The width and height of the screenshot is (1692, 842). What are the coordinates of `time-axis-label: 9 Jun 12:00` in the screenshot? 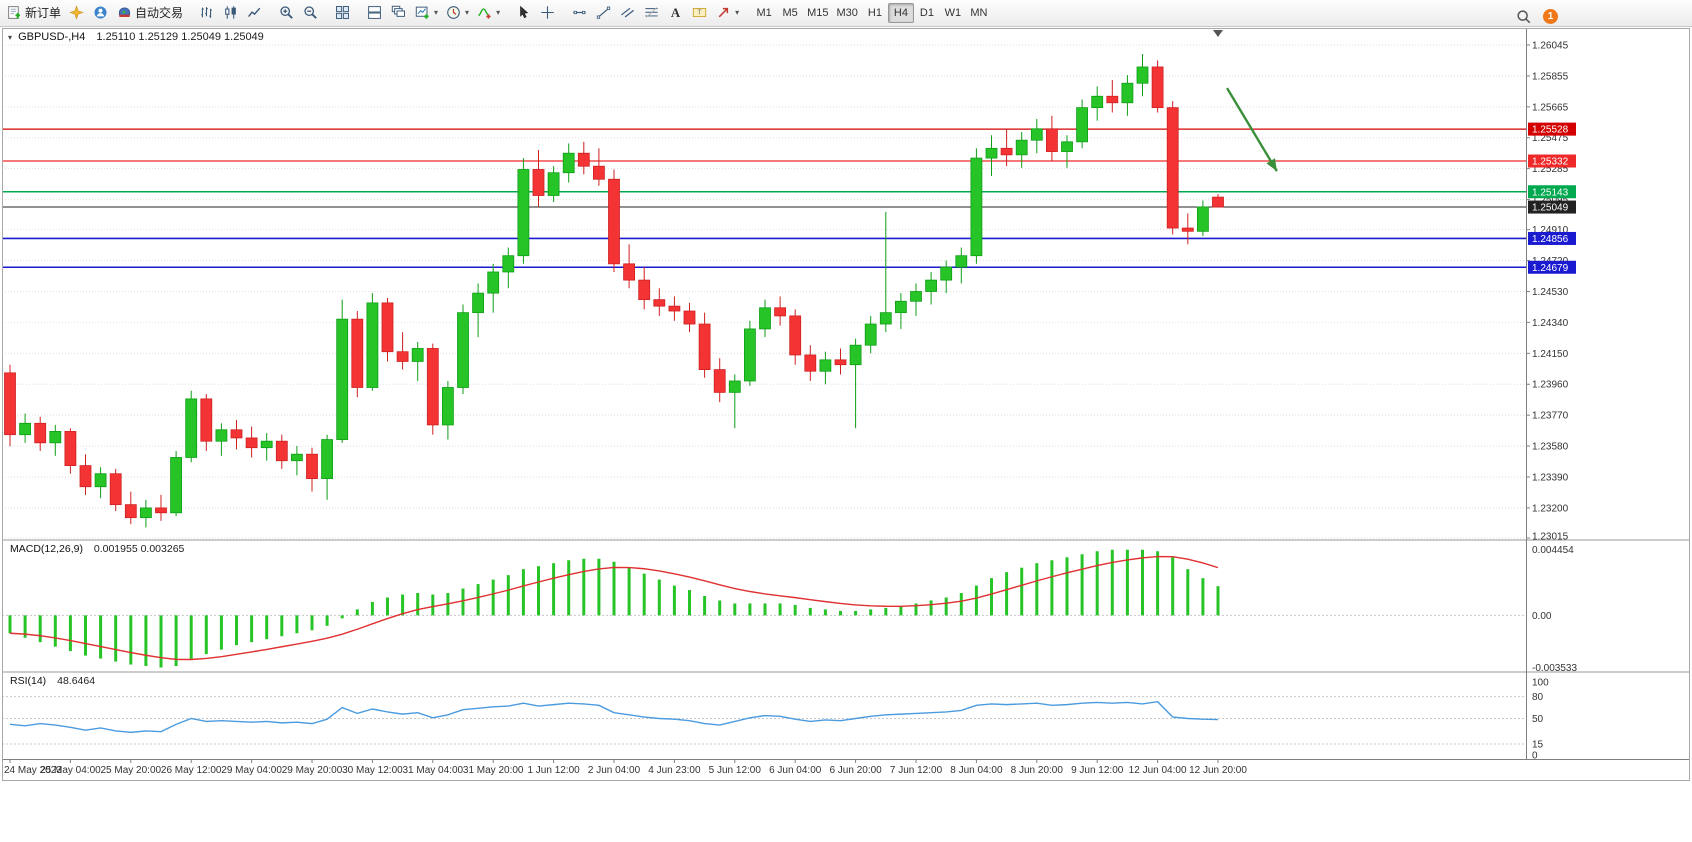 It's located at (1097, 770).